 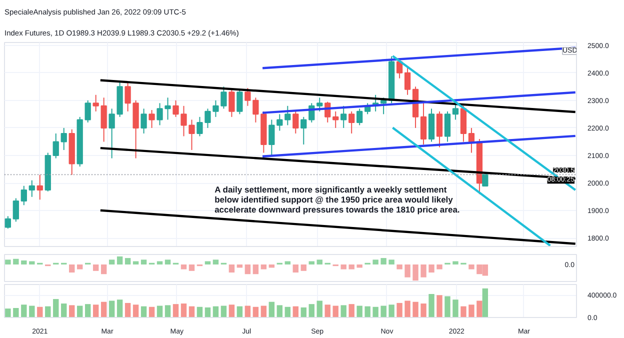 What do you see at coordinates (337, 199) in the screenshot?
I see `annotation: A daily settlement, more significantly a weekly settlement below identified support @ the 1950 price area would likely accelerate downward pressures towards the 1810 price area.` at bounding box center [337, 199].